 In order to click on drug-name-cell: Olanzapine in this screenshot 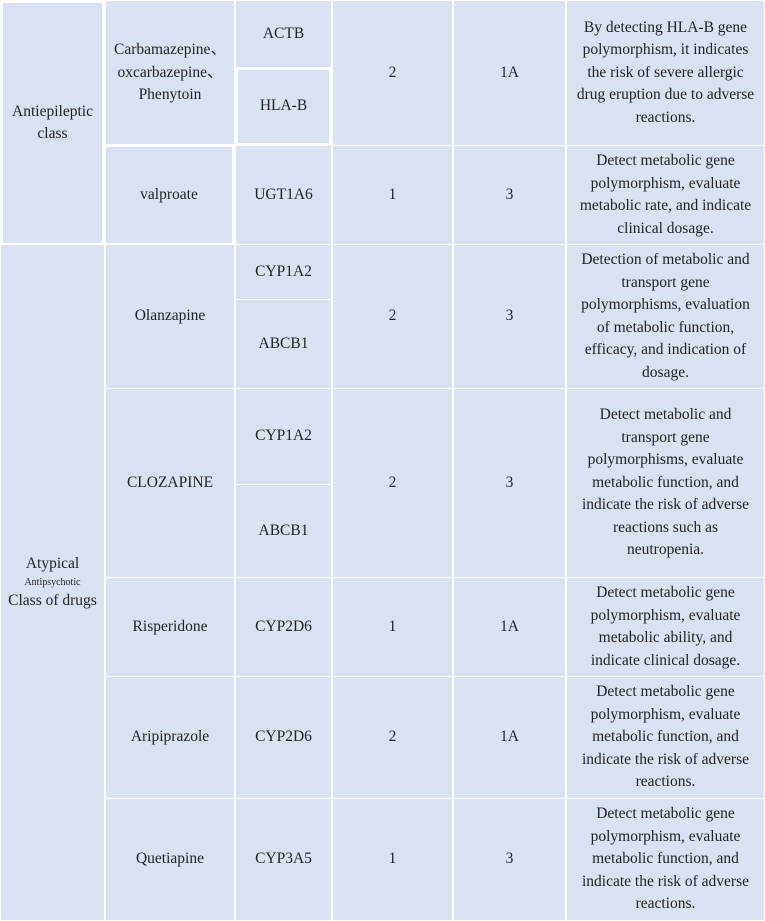, I will do `click(170, 316)`.